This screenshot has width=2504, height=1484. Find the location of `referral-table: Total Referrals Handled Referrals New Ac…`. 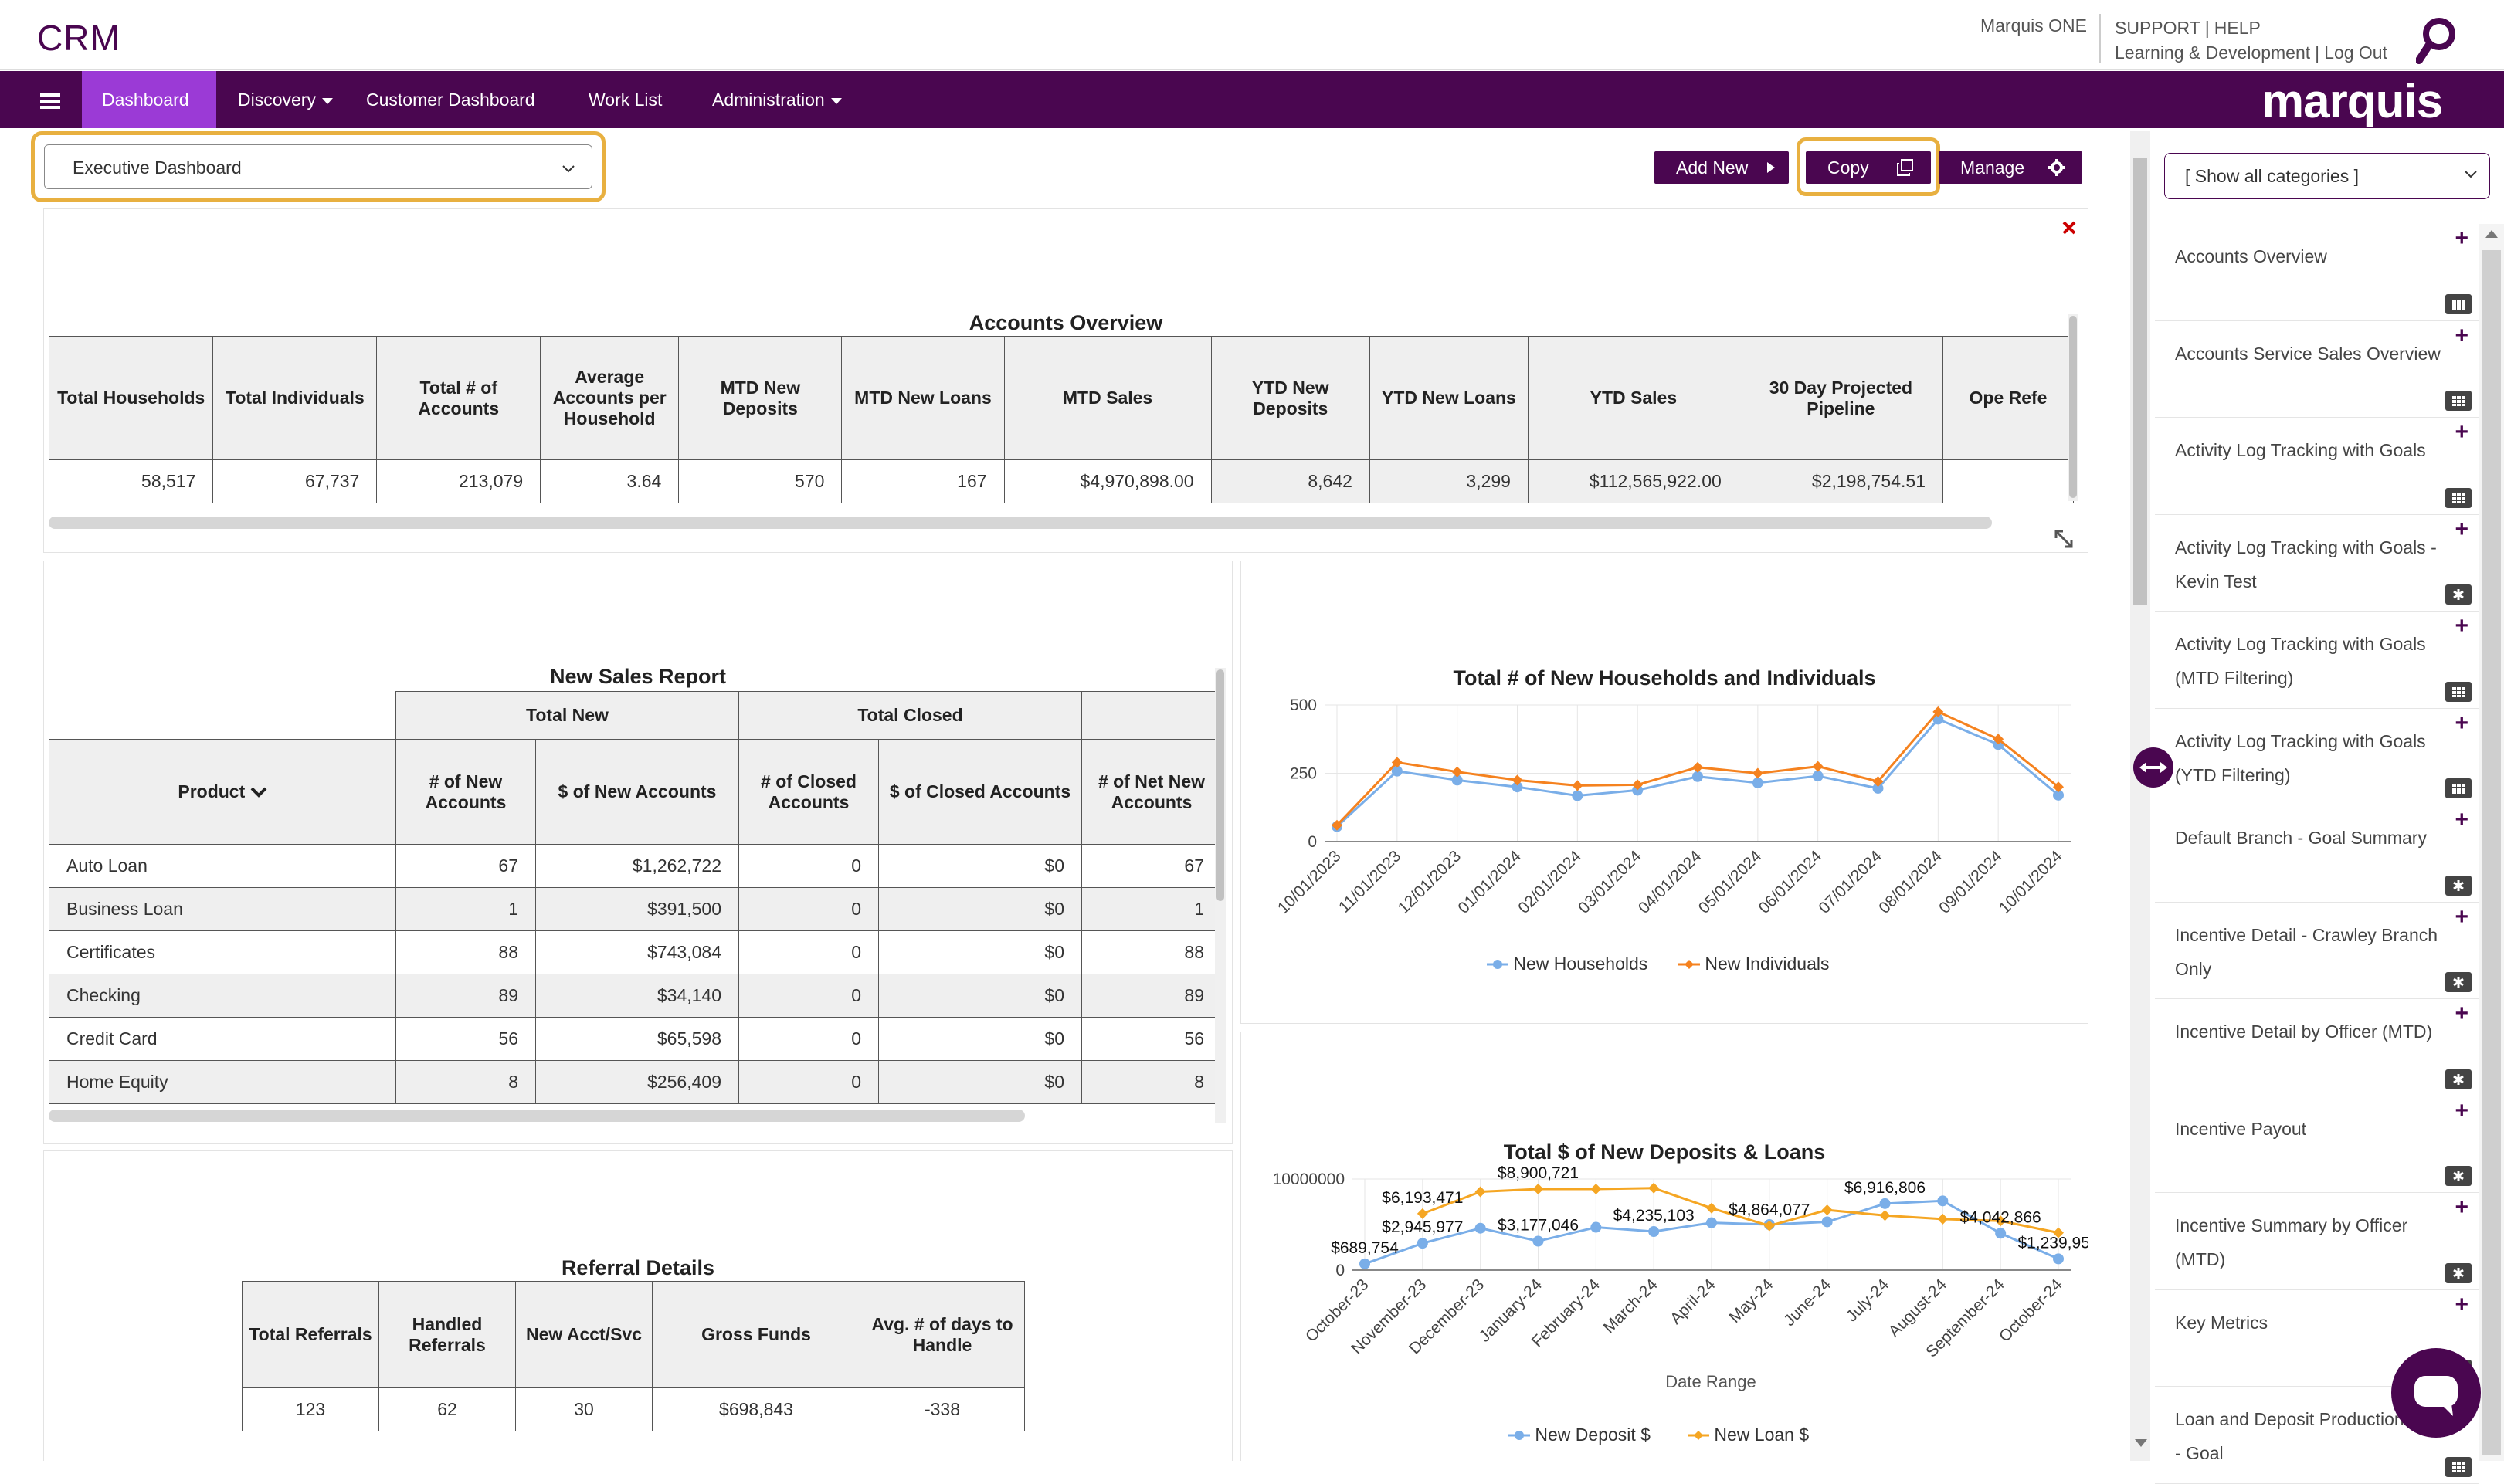

referral-table: Total Referrals Handled Referrals New Ac… is located at coordinates (633, 1356).